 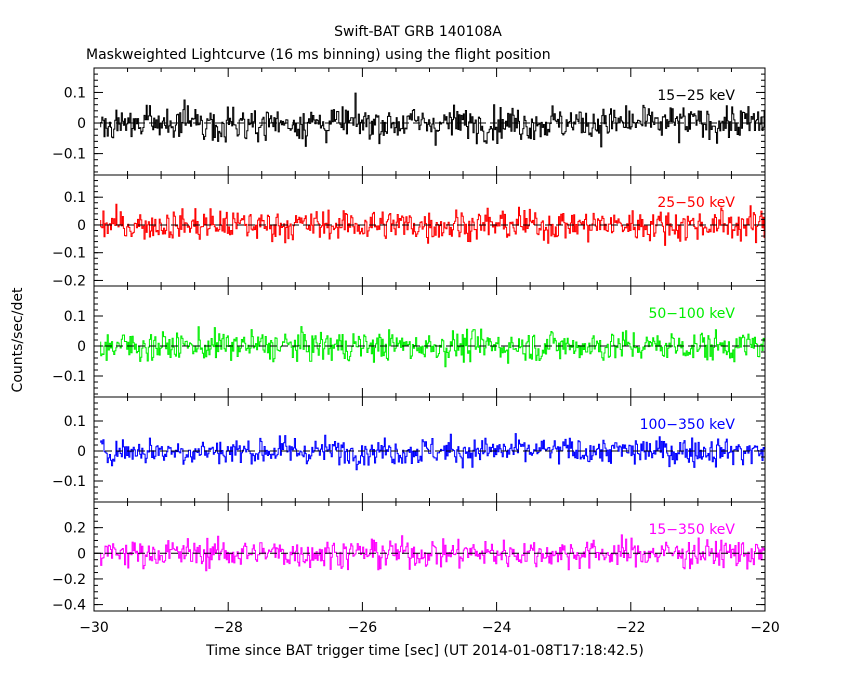 I want to click on x-tick-label: −22, so click(x=631, y=628).